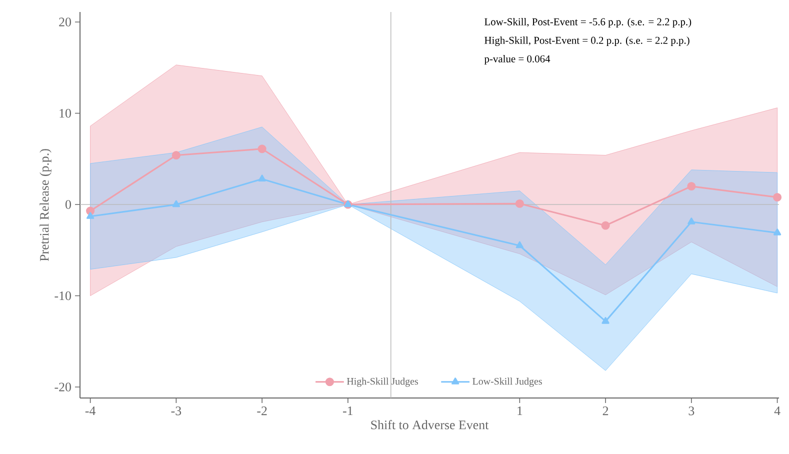 Image resolution: width=789 pixels, height=454 pixels. I want to click on x-tick-label: -3, so click(176, 411).